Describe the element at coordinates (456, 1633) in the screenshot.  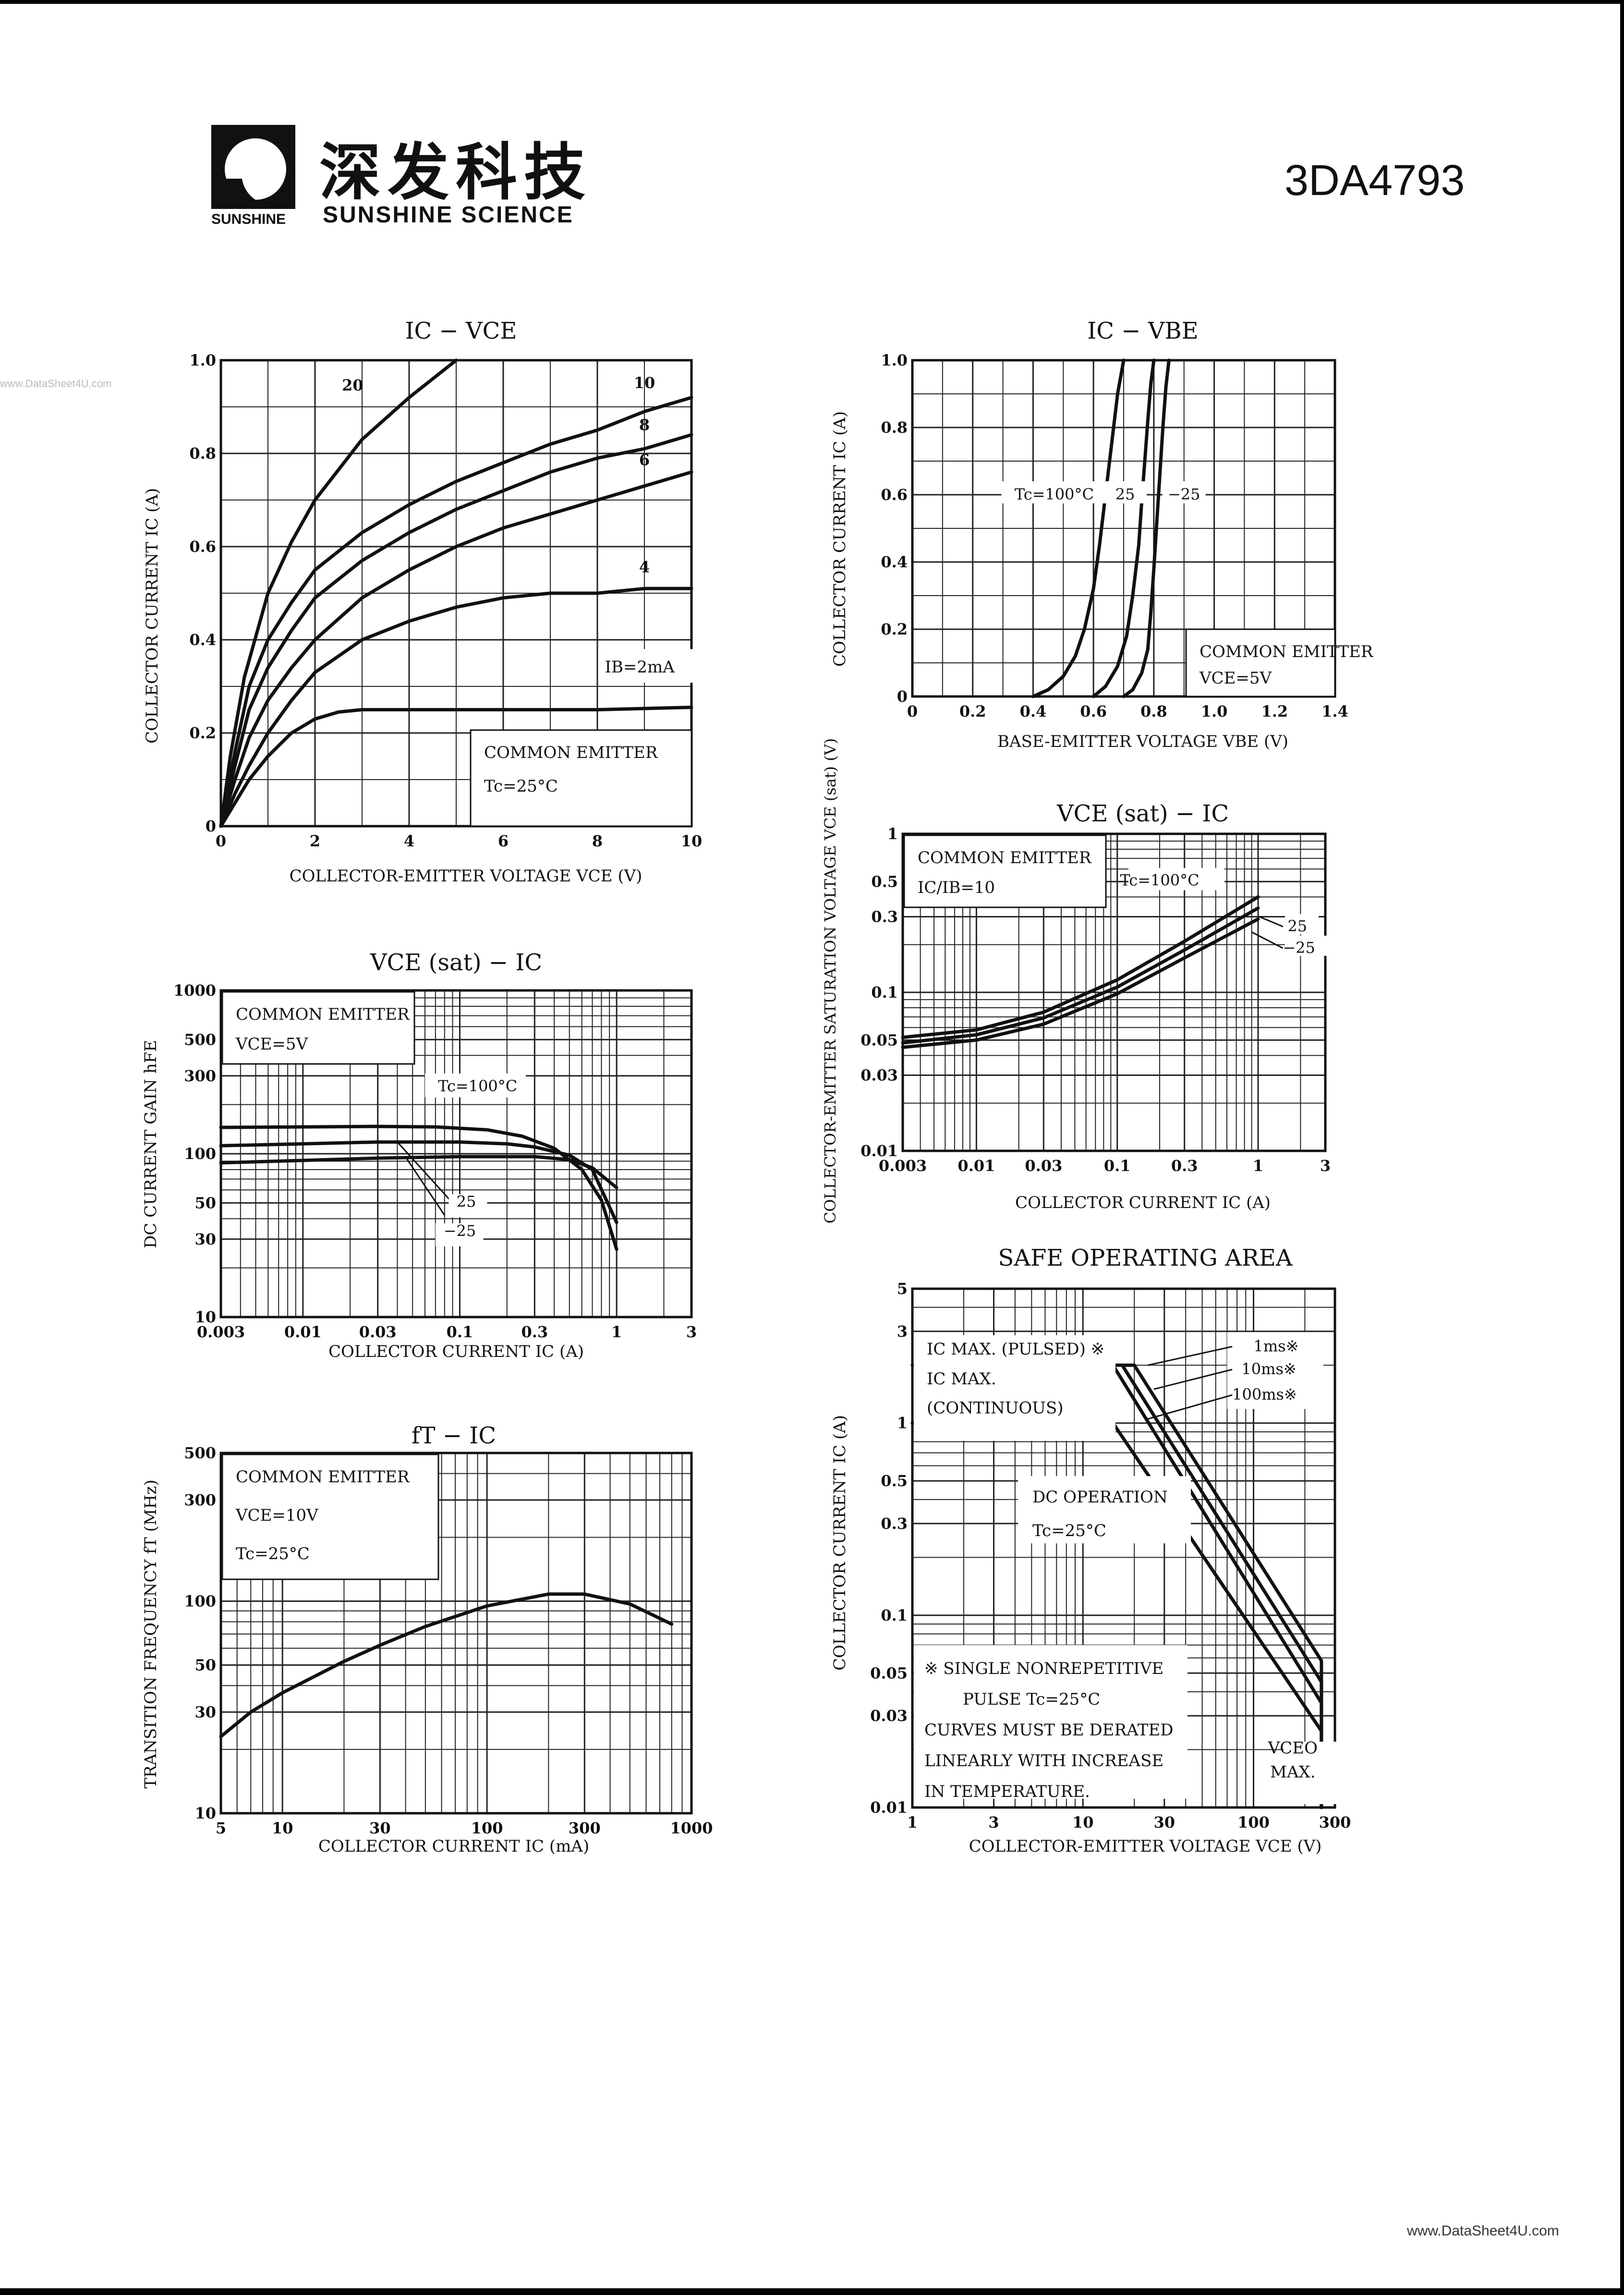
I see `plot-frame` at that location.